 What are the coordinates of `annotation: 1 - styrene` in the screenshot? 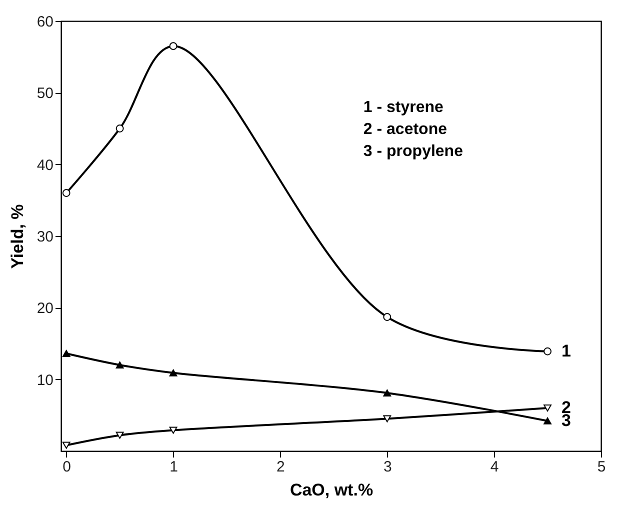 It's located at (403, 107).